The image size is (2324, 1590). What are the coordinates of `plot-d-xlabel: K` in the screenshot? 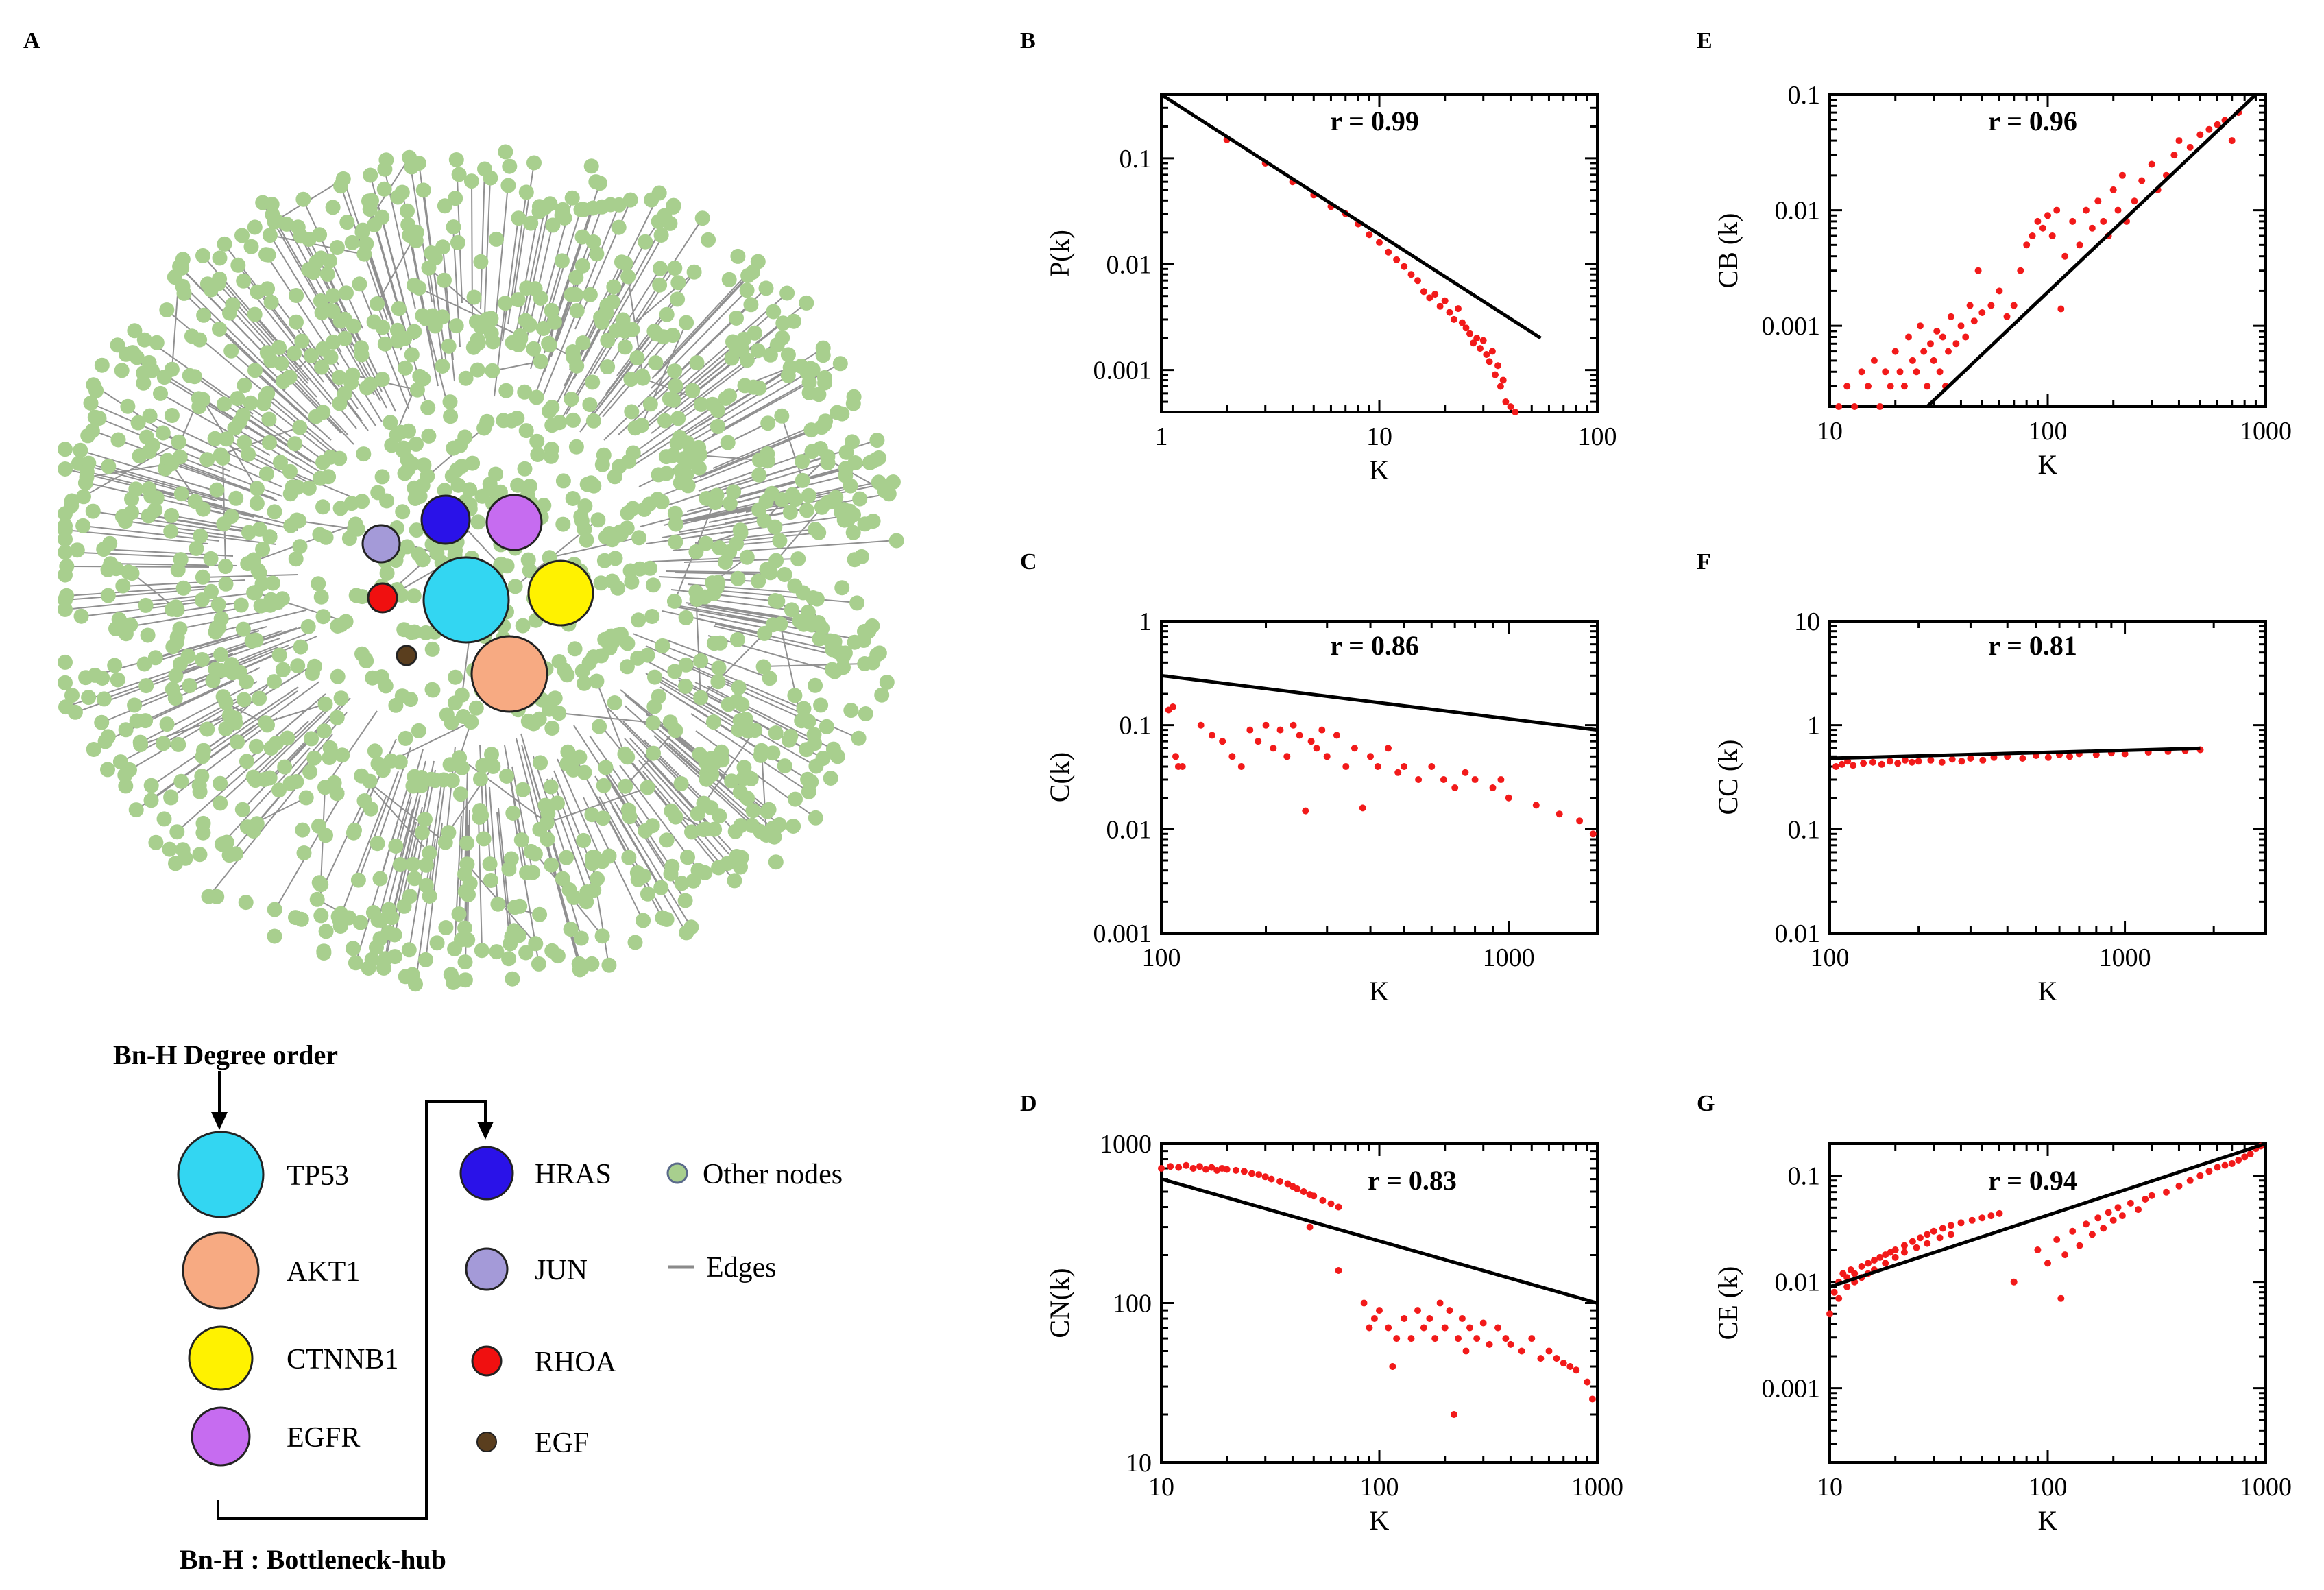 It's located at (1380, 1520).